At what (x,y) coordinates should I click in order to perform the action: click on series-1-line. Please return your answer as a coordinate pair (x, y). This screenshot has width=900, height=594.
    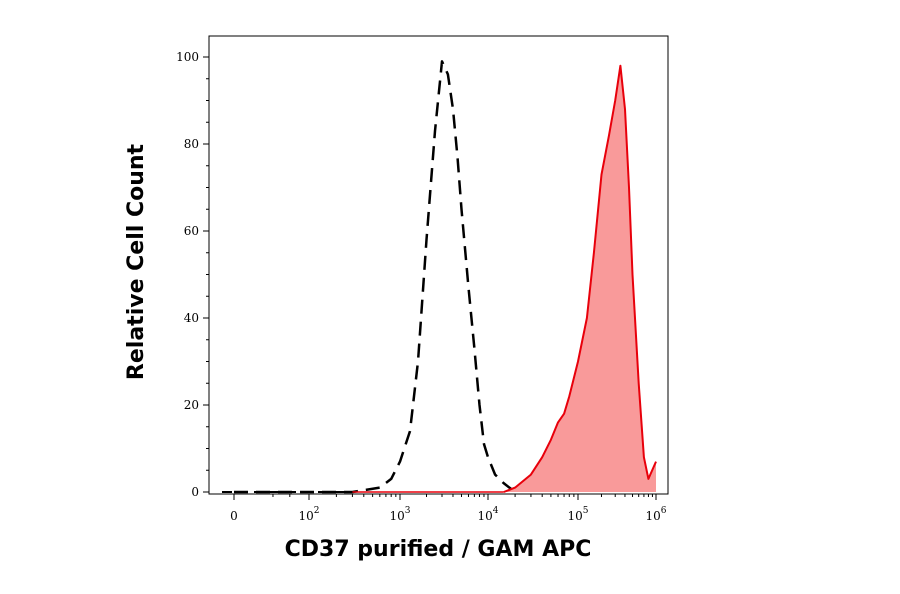
    Looking at the image, I should click on (580, 278).